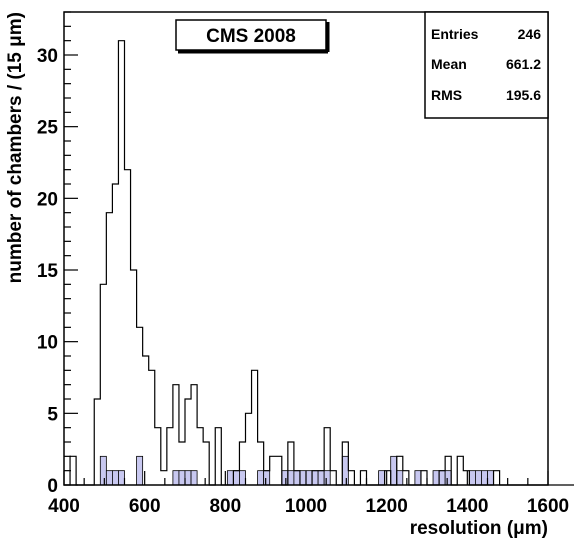 The width and height of the screenshot is (574, 541). Describe the element at coordinates (48, 128) in the screenshot. I see `y-tick-label: 25` at that location.